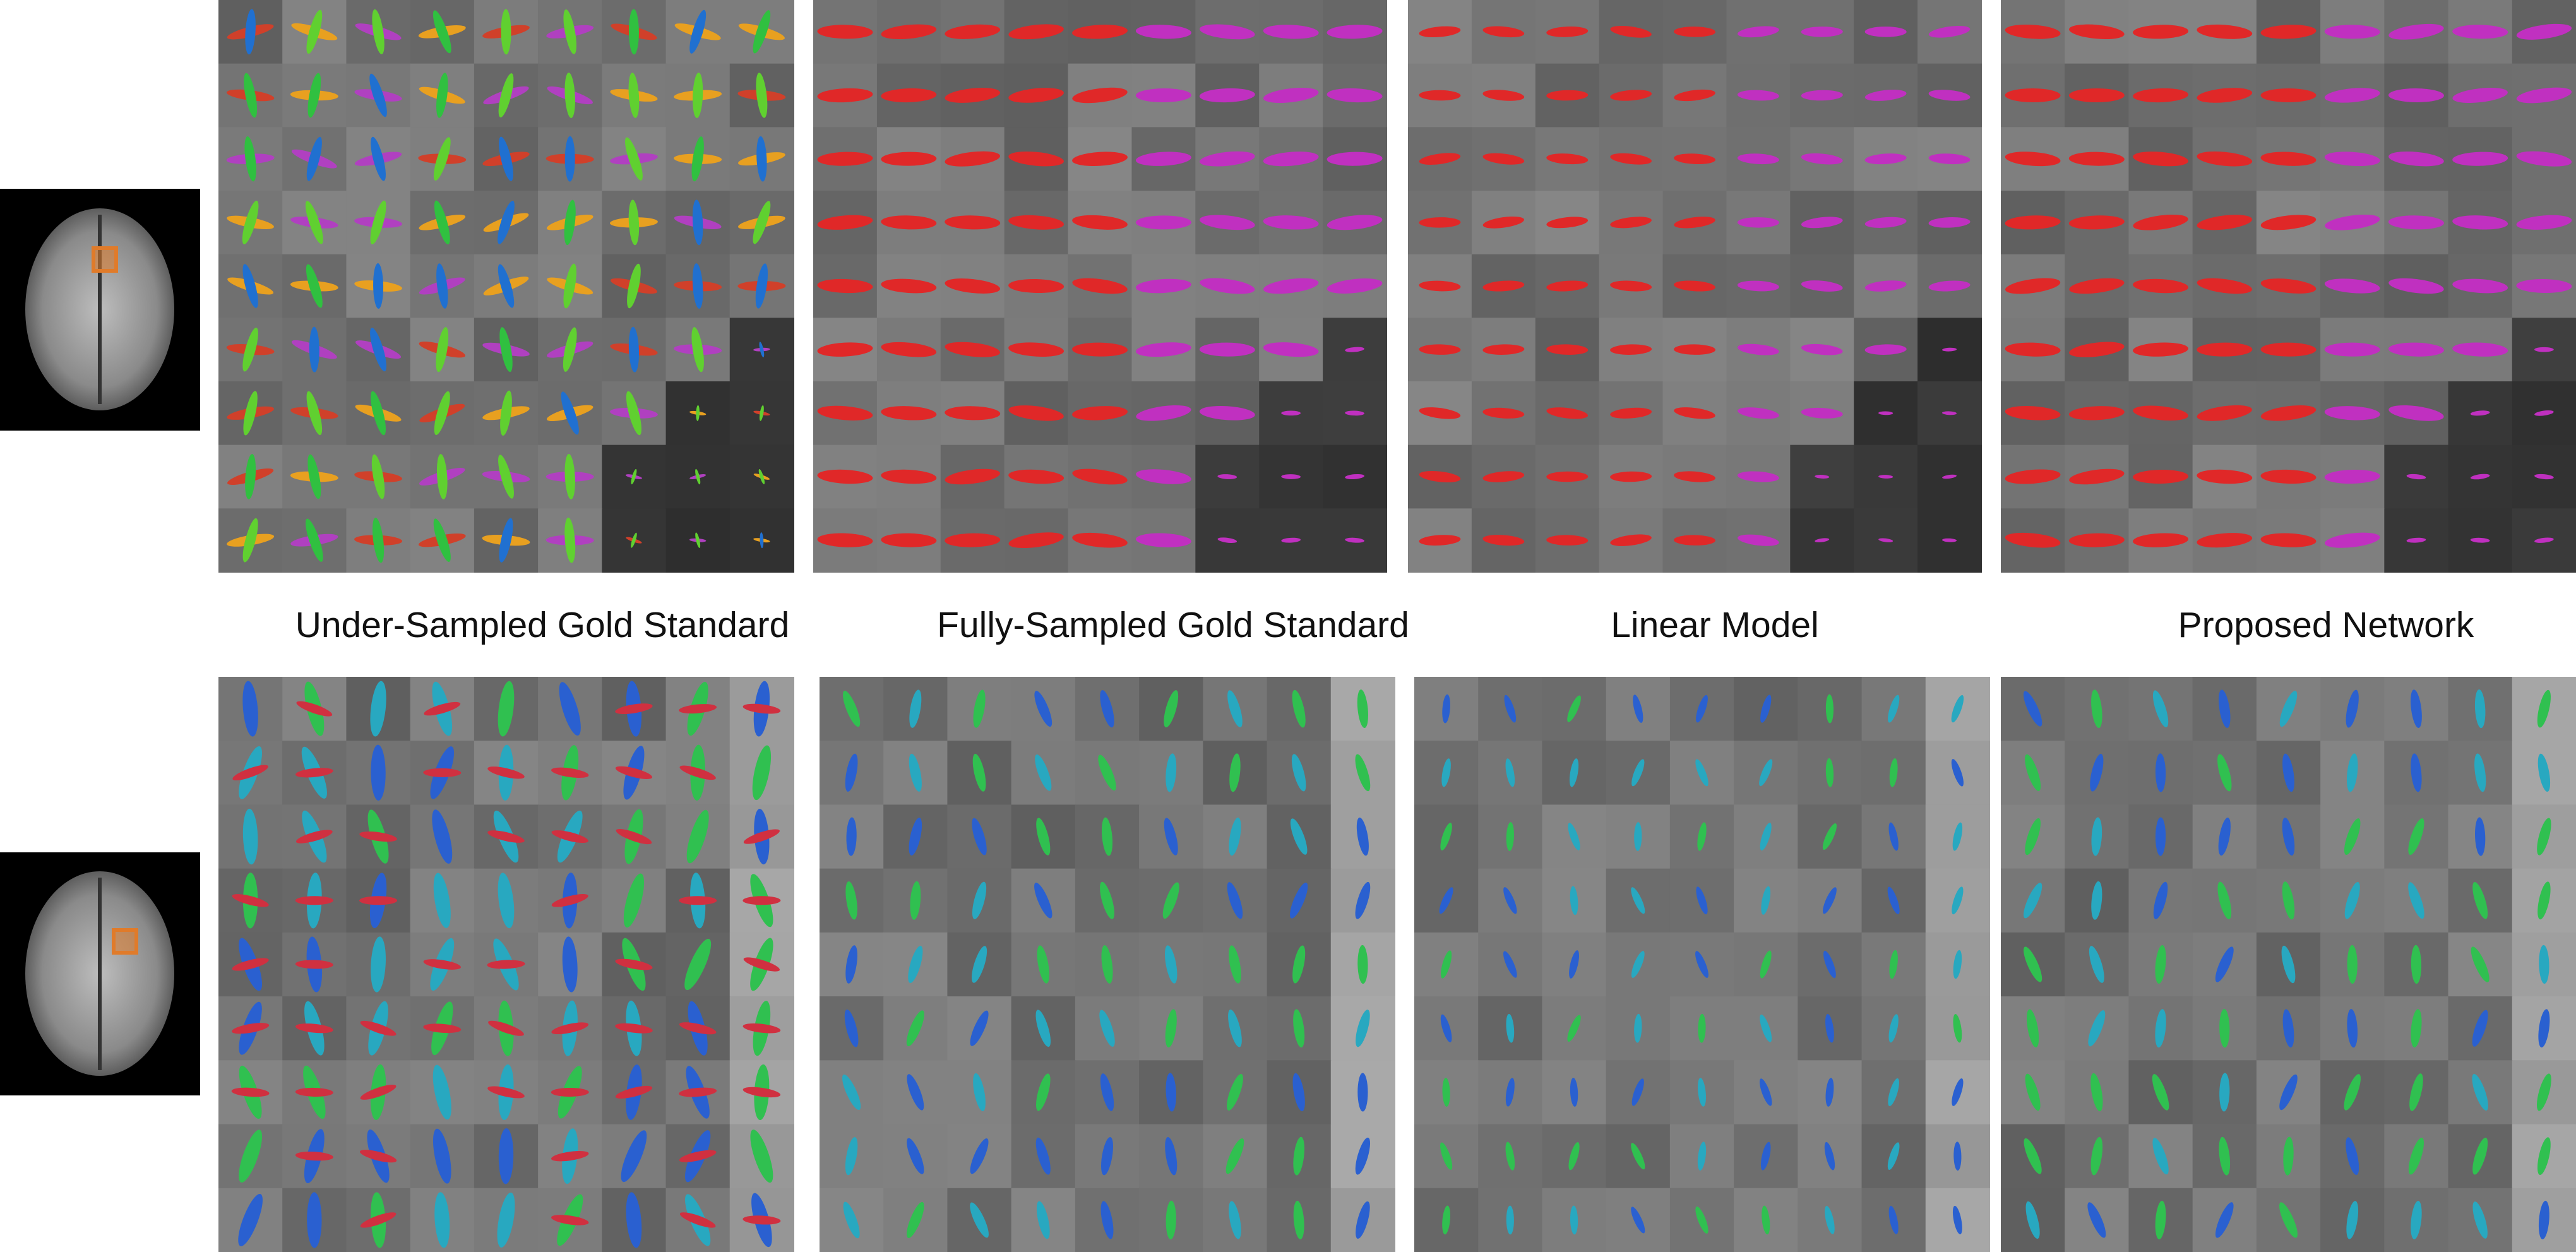 The image size is (2576, 1252). Describe the element at coordinates (2288, 286) in the screenshot. I see `glyph-panel` at that location.